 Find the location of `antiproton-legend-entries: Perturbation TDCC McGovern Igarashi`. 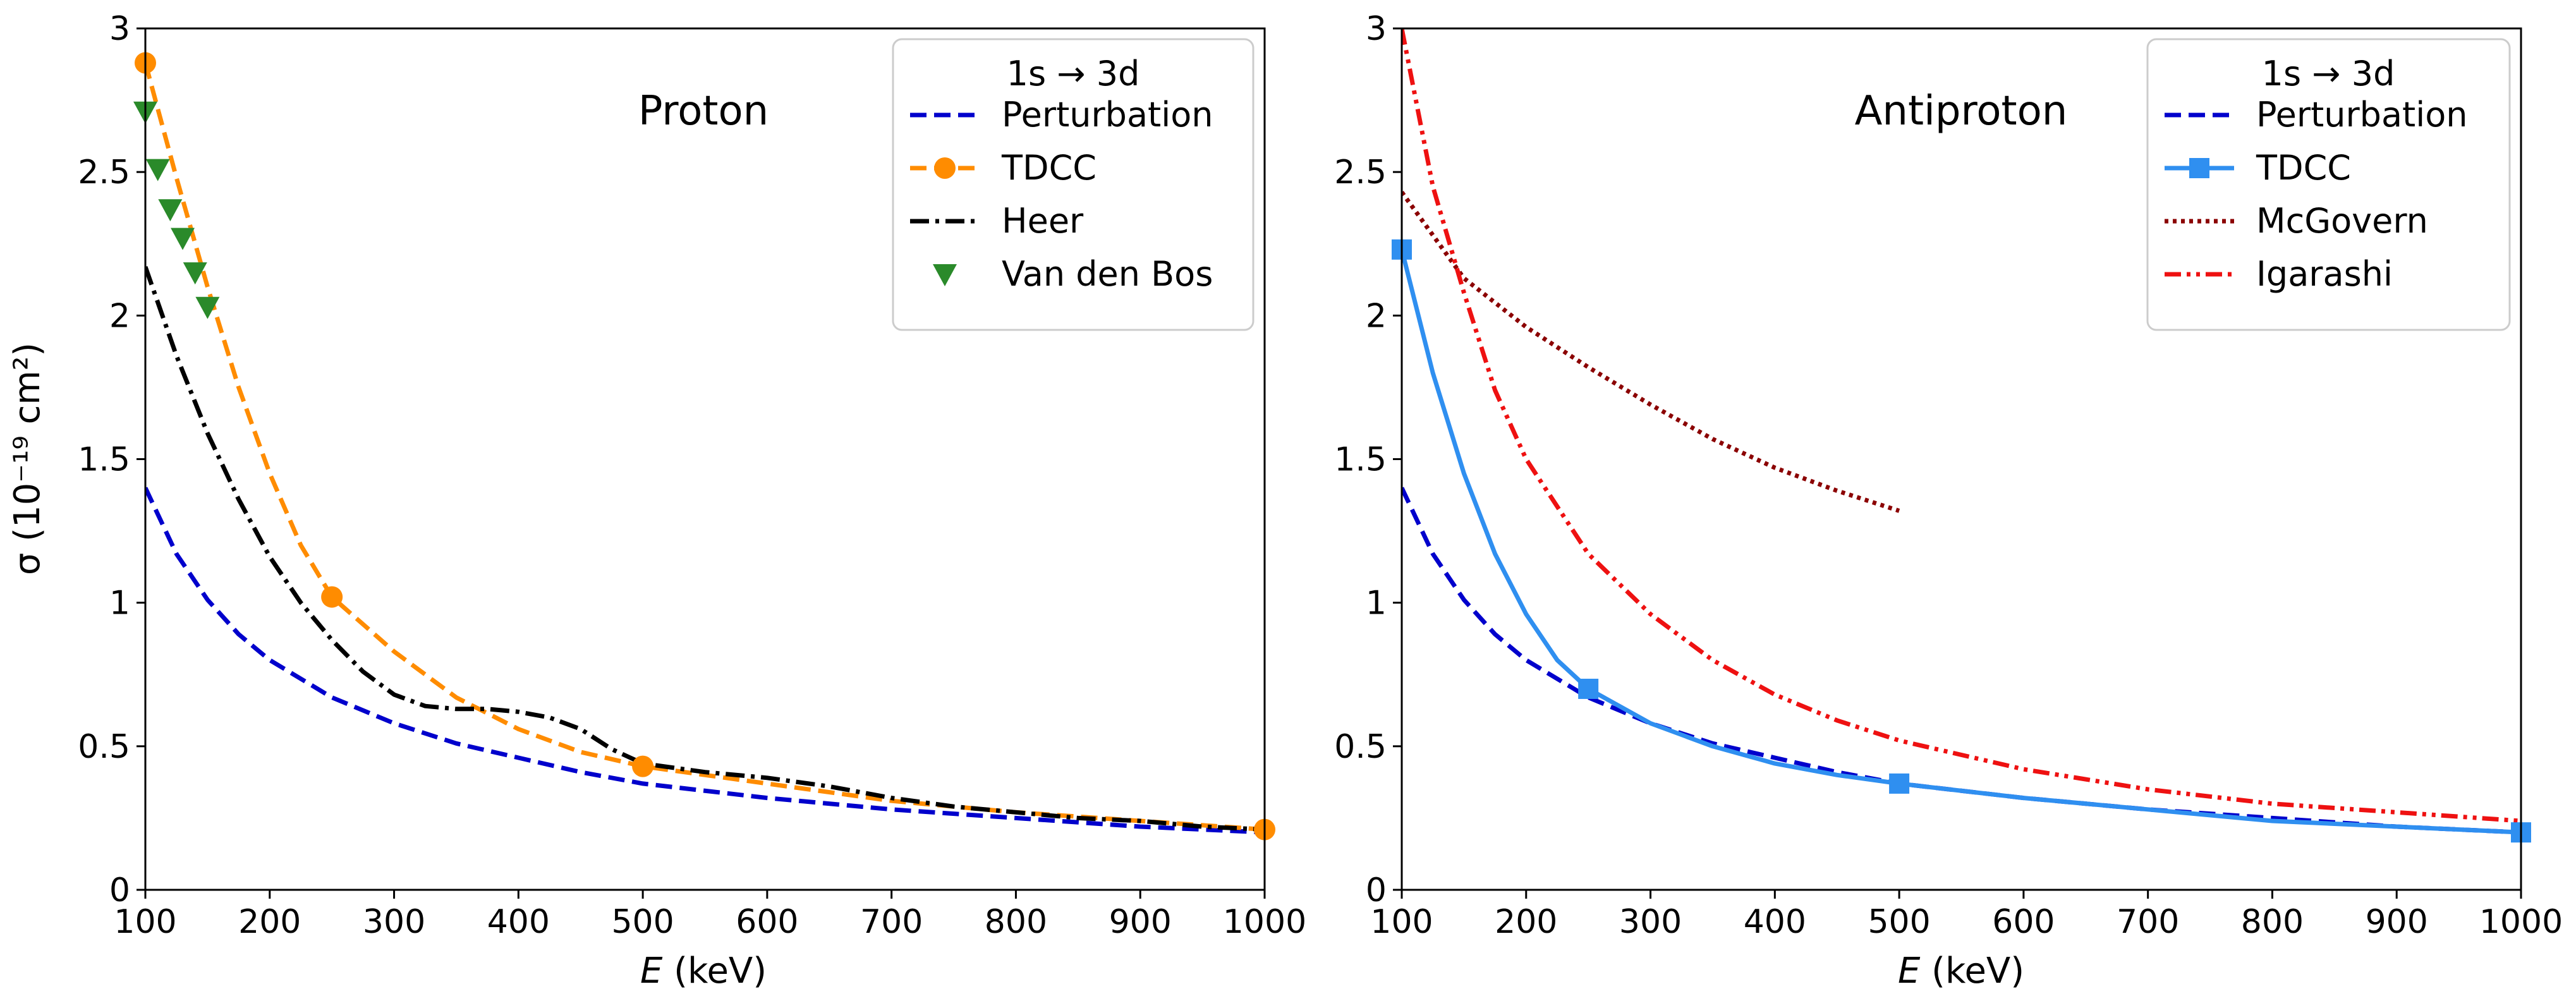

antiproton-legend-entries: Perturbation TDCC McGovern Igarashi is located at coordinates (2316, 194).